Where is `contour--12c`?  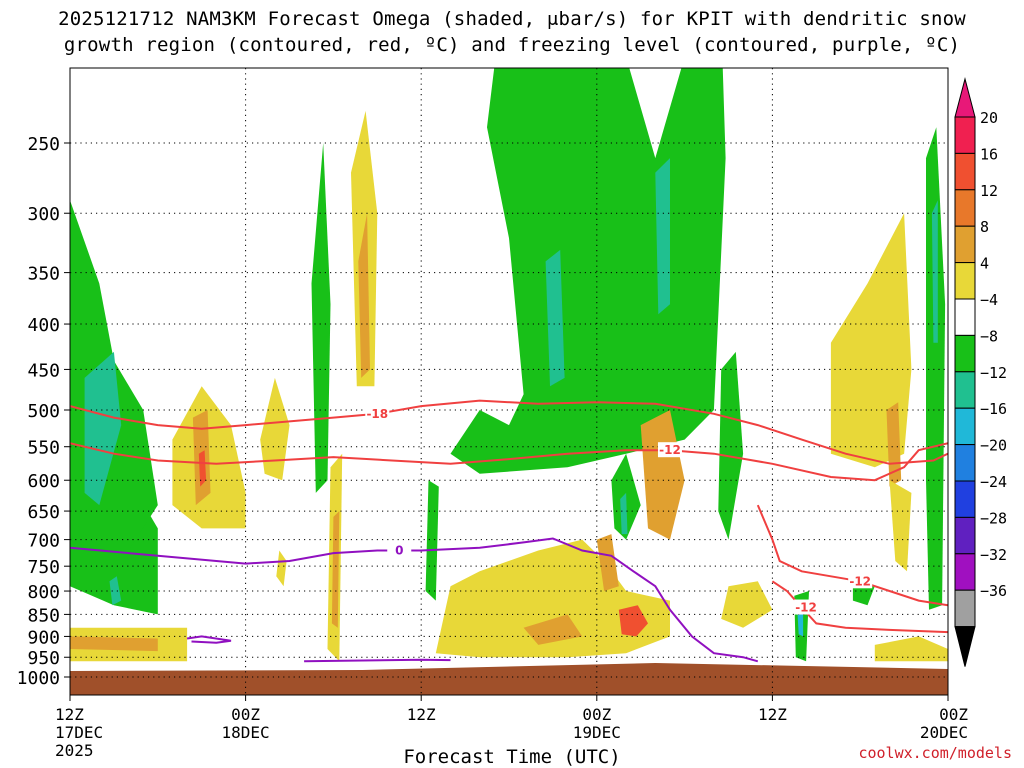 contour--12c is located at coordinates (859, 607).